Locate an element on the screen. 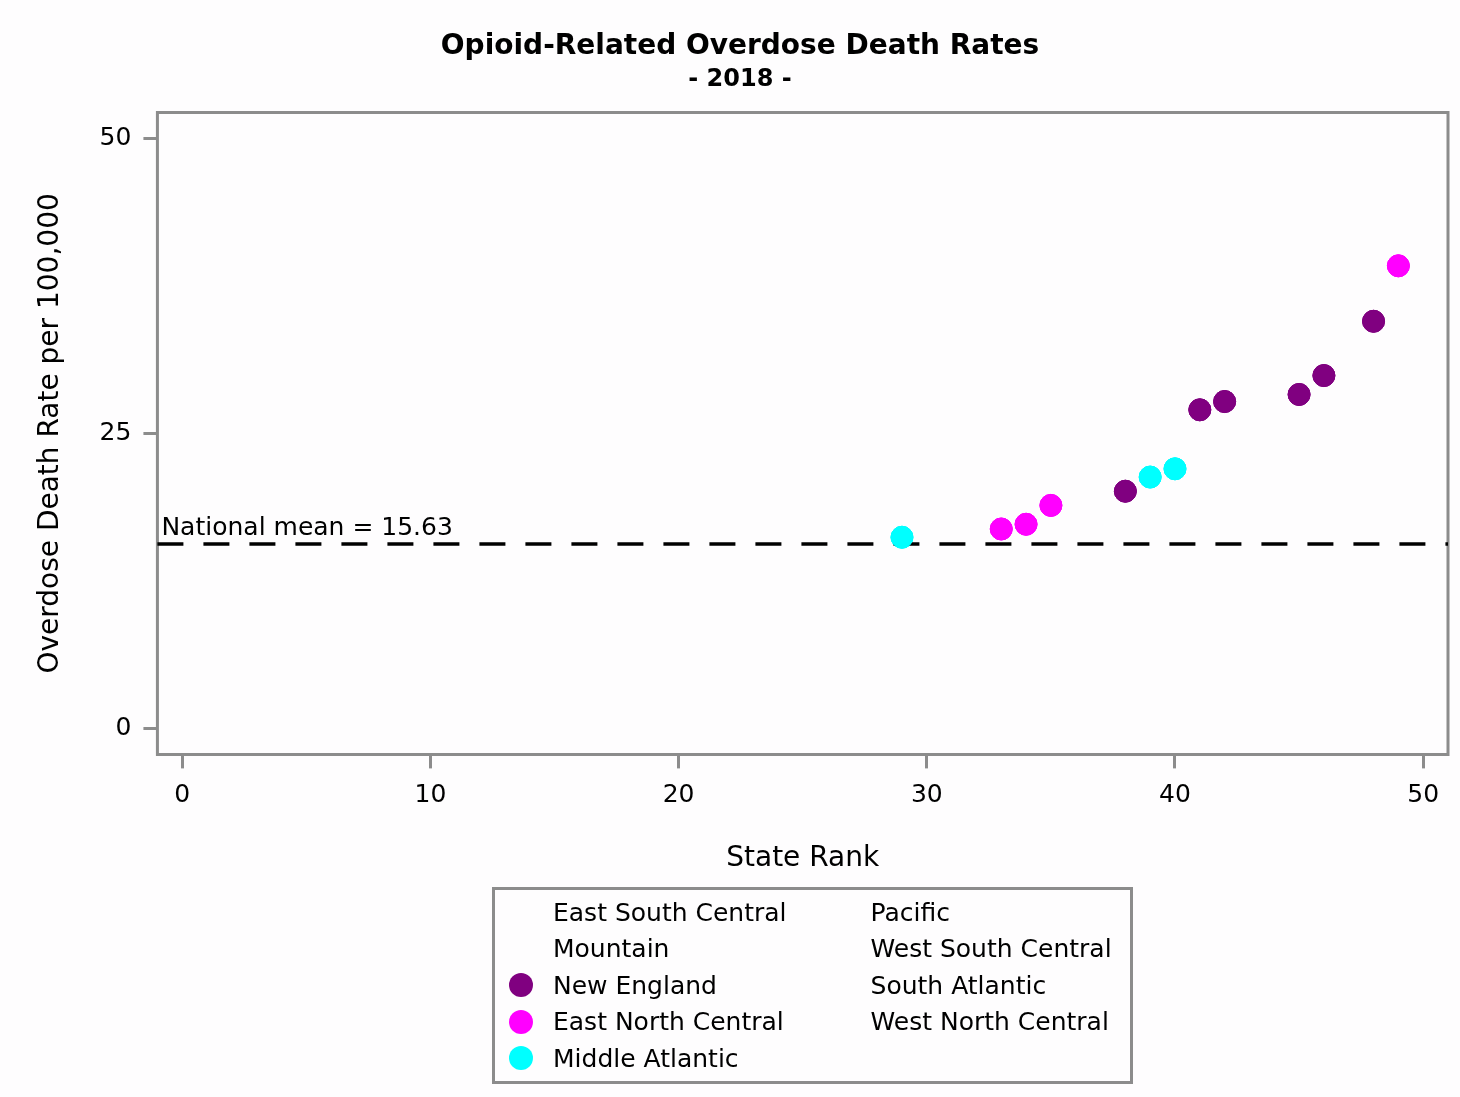  x-tick-label: 40 is located at coordinates (1175, 793).